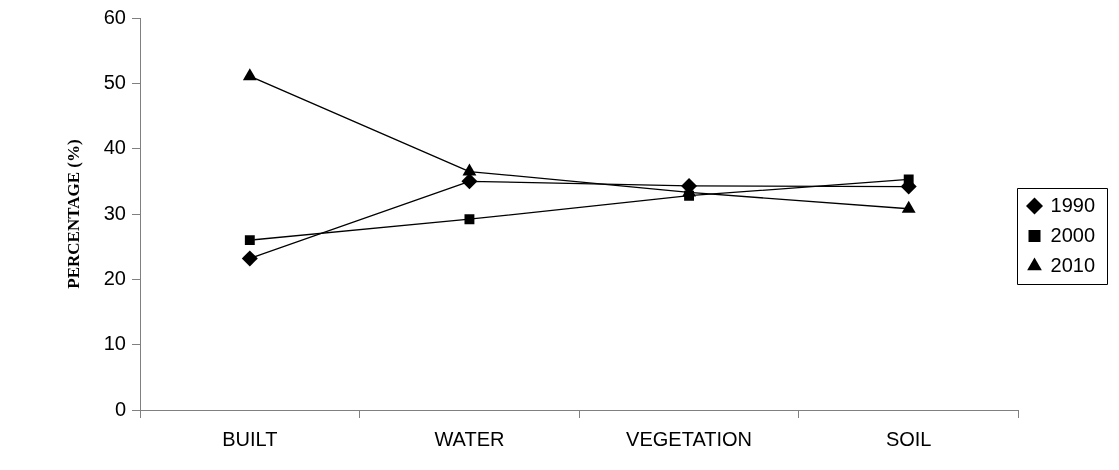 Image resolution: width=1119 pixels, height=470 pixels. Describe the element at coordinates (114, 16) in the screenshot. I see `y-tick-label: 60` at that location.